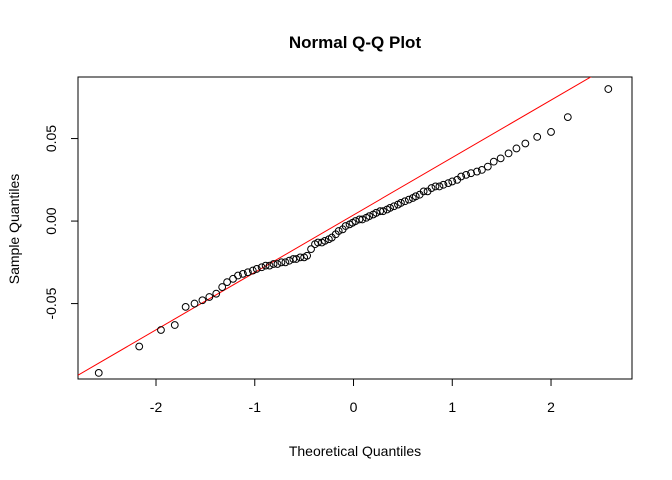 The width and height of the screenshot is (672, 480). Describe the element at coordinates (551, 407) in the screenshot. I see `x-tick-label: 2` at that location.